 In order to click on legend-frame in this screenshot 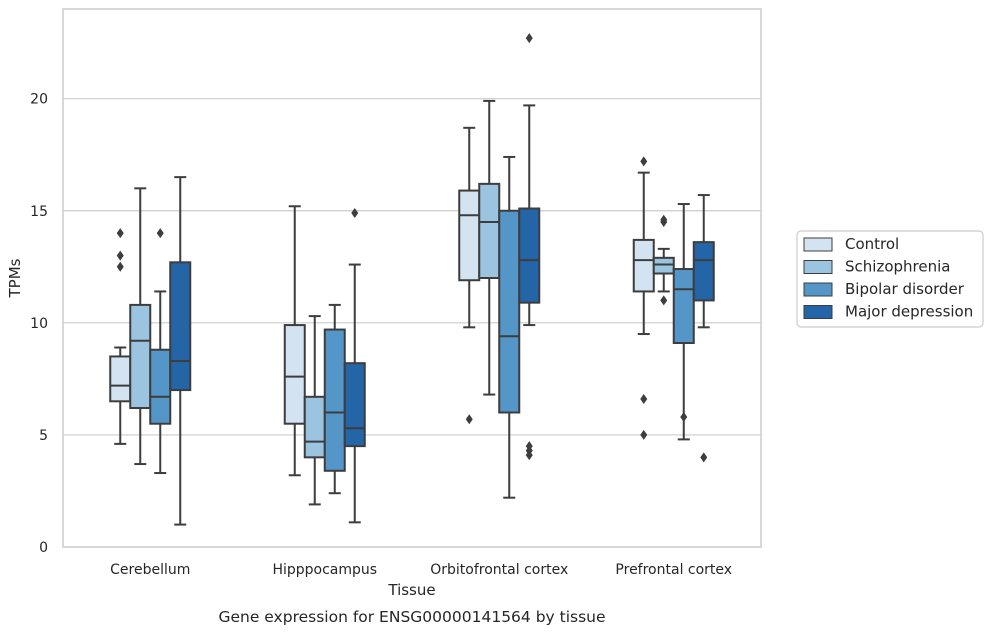, I will do `click(890, 279)`.